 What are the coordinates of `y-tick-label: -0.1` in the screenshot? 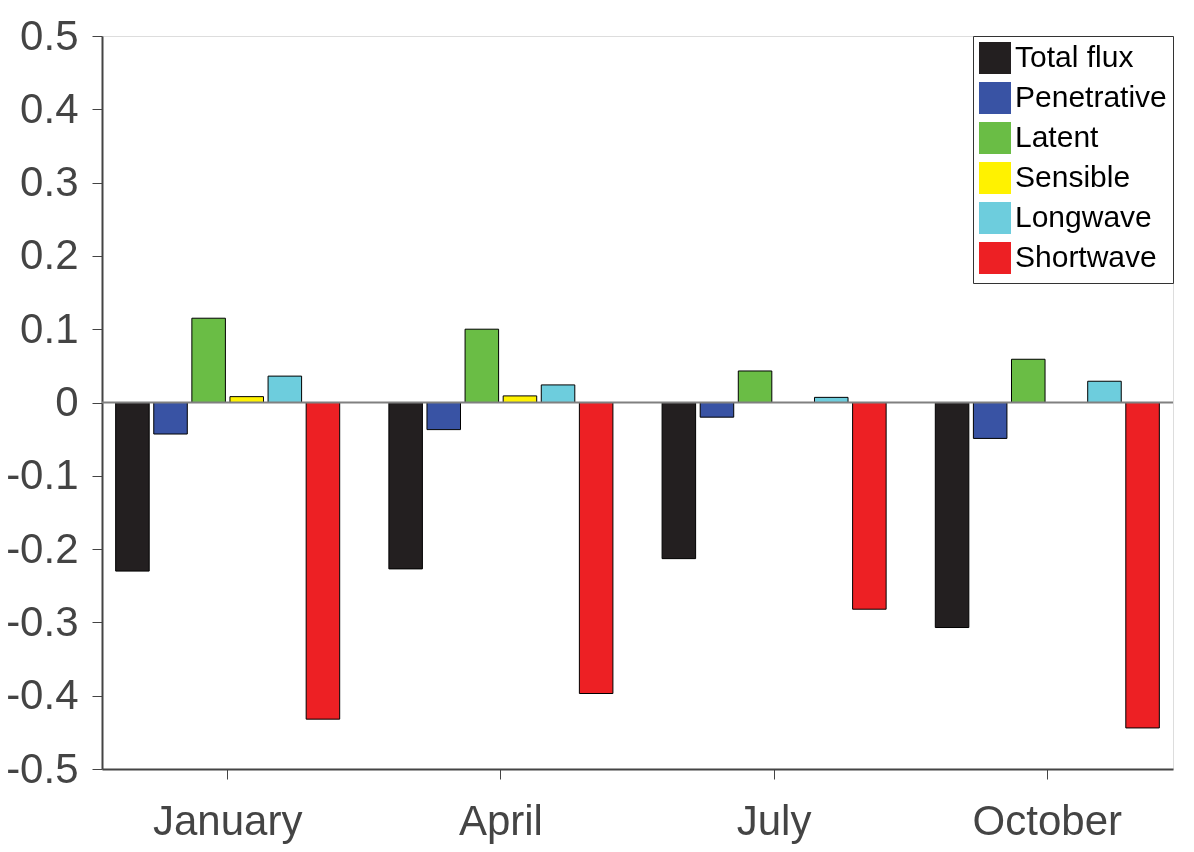 It's located at (42, 475).